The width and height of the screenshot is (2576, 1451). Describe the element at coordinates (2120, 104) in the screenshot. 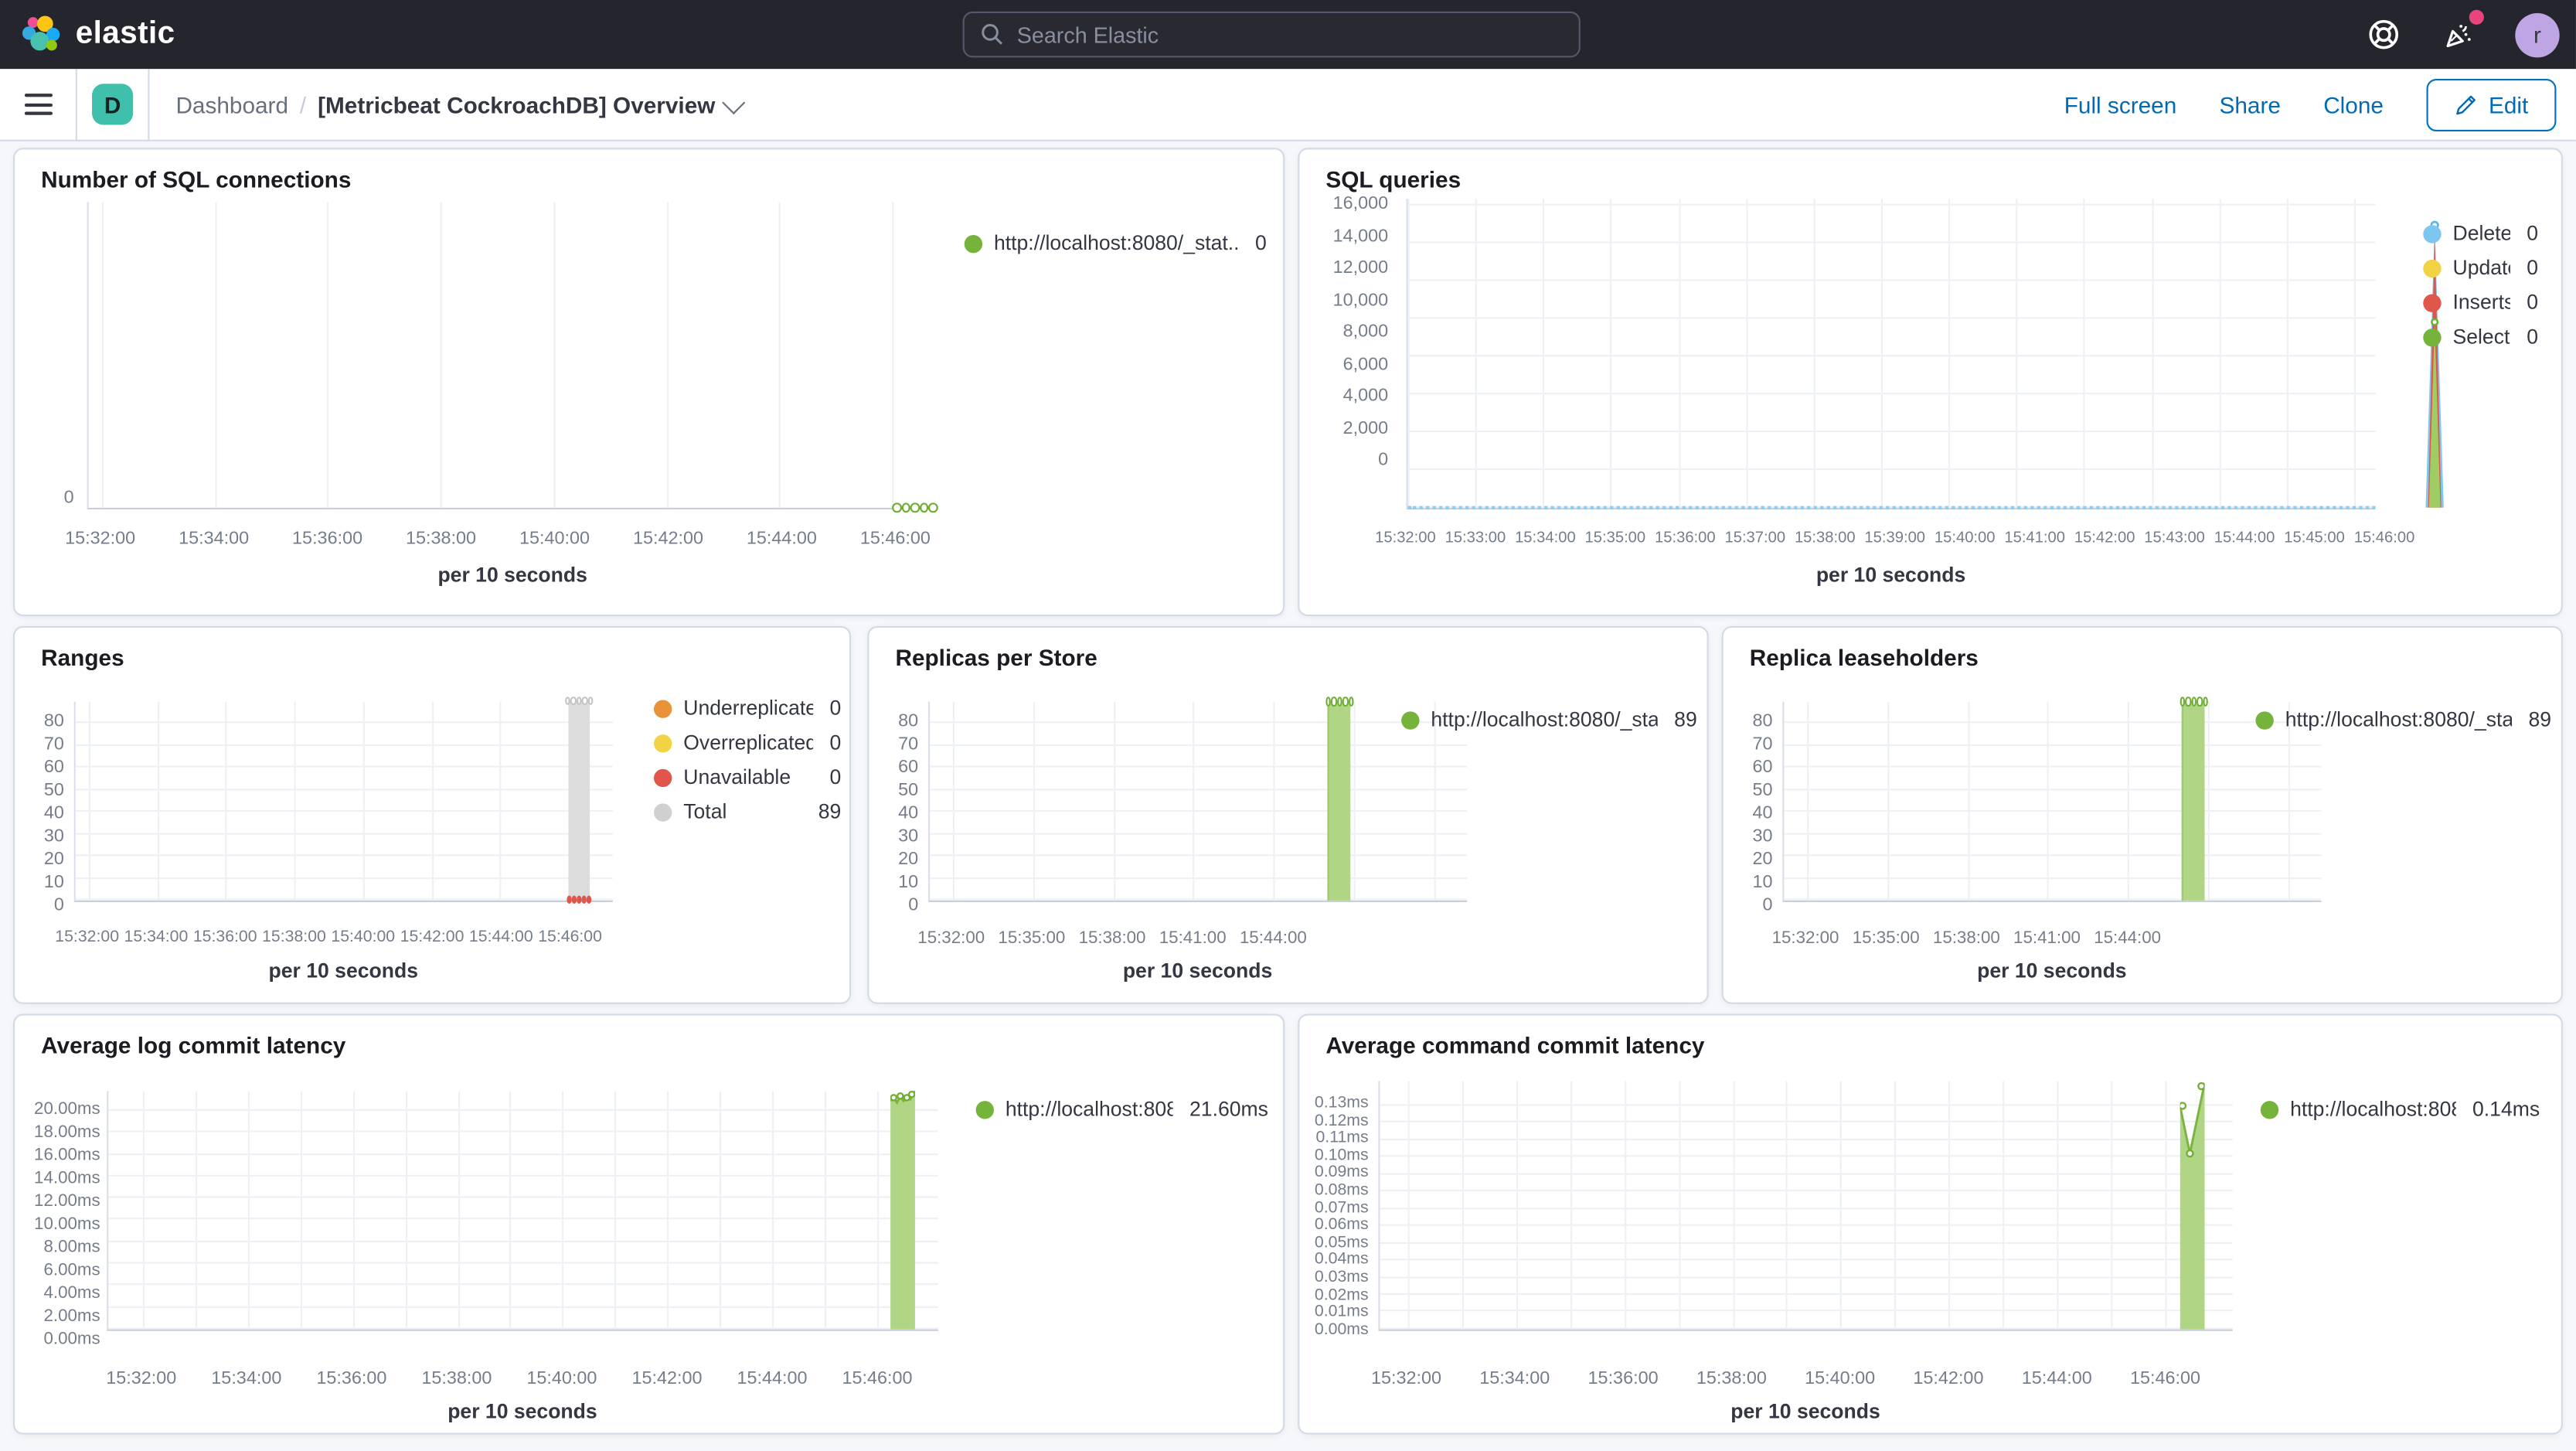

I see `full-screen-button: Full screen` at that location.